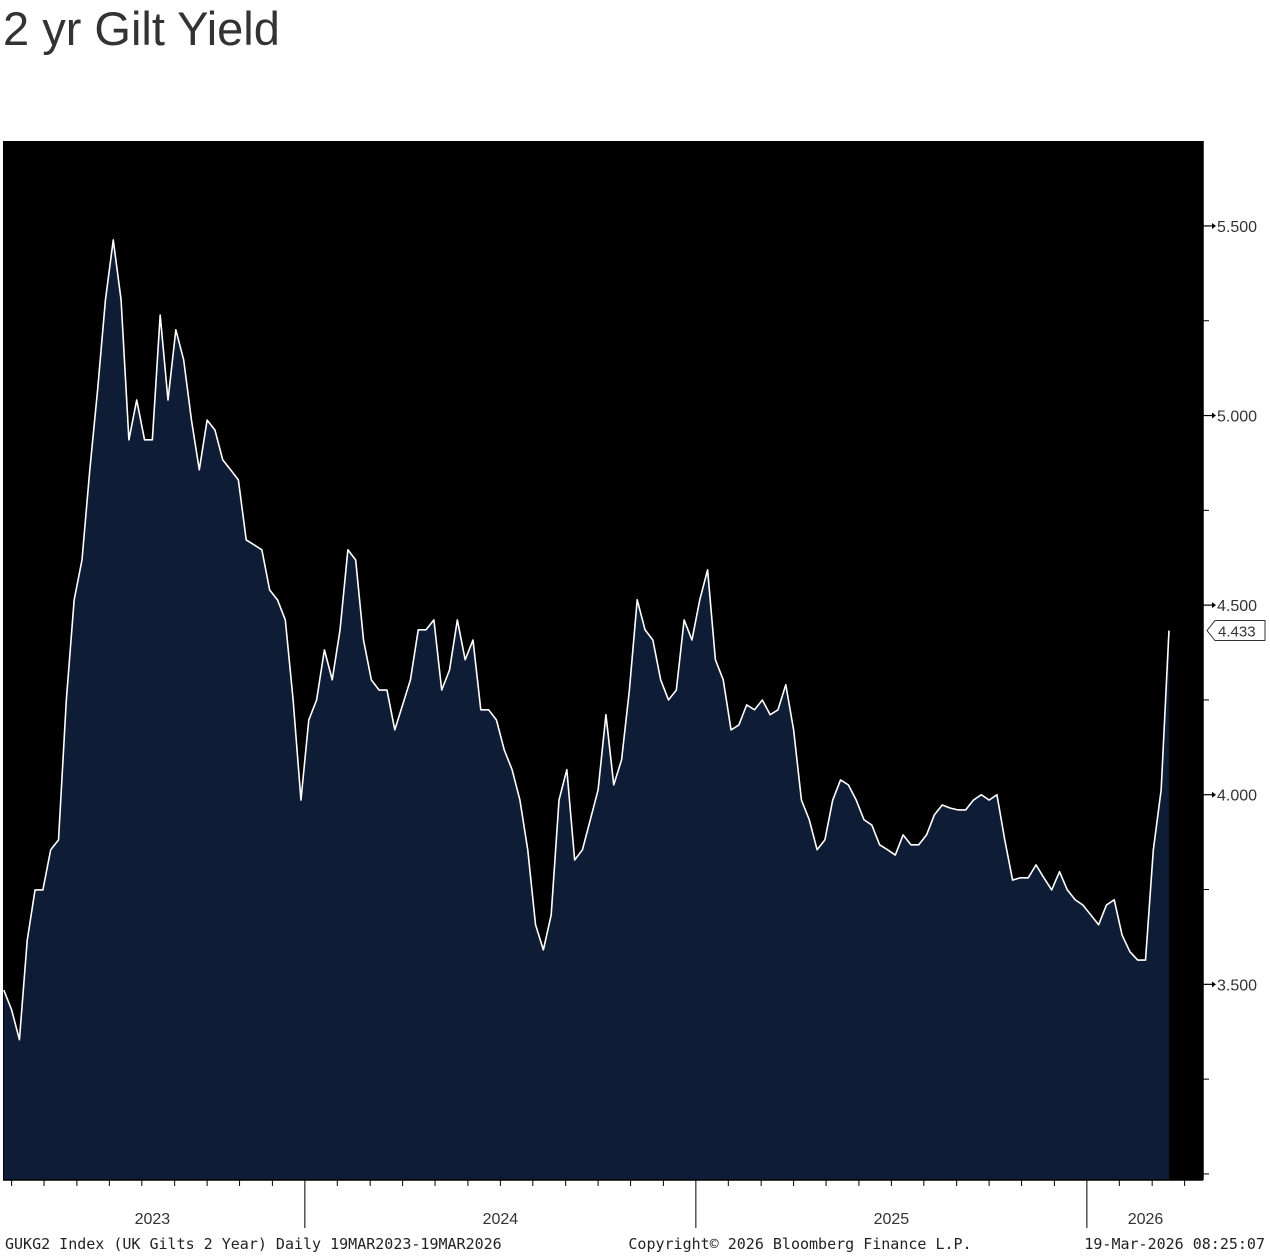 Image resolution: width=1270 pixels, height=1256 pixels. Describe the element at coordinates (1174, 1244) in the screenshot. I see `footer-right: 19-Mar-2026 08:25:07` at that location.